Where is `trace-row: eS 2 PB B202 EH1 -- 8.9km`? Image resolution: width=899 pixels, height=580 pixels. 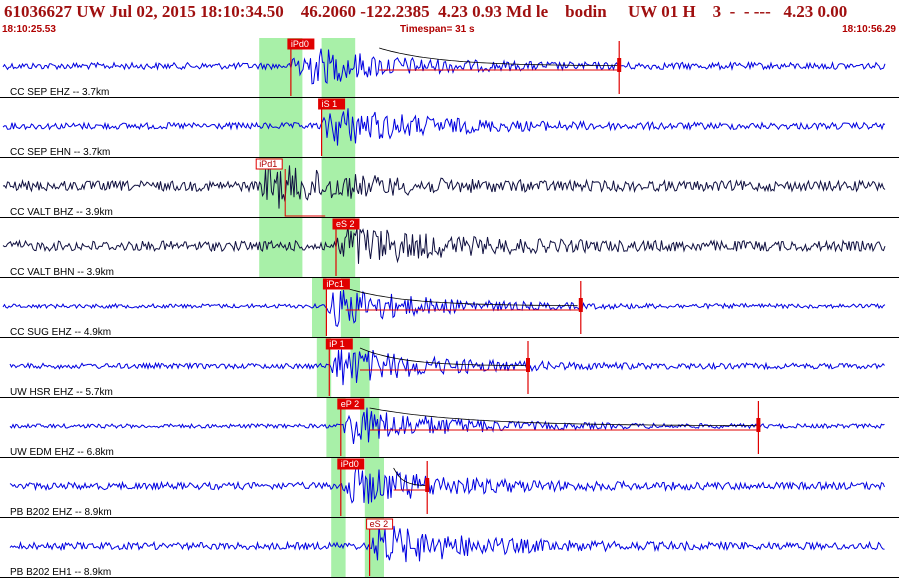 trace-row: eS 2 PB B202 EH1 -- 8.9km is located at coordinates (449, 548).